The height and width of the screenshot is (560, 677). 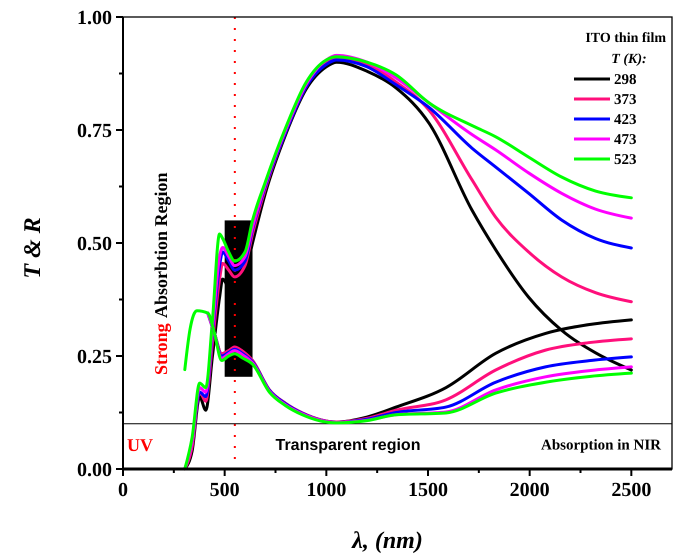 I want to click on x-tick-label: 500, so click(x=225, y=490).